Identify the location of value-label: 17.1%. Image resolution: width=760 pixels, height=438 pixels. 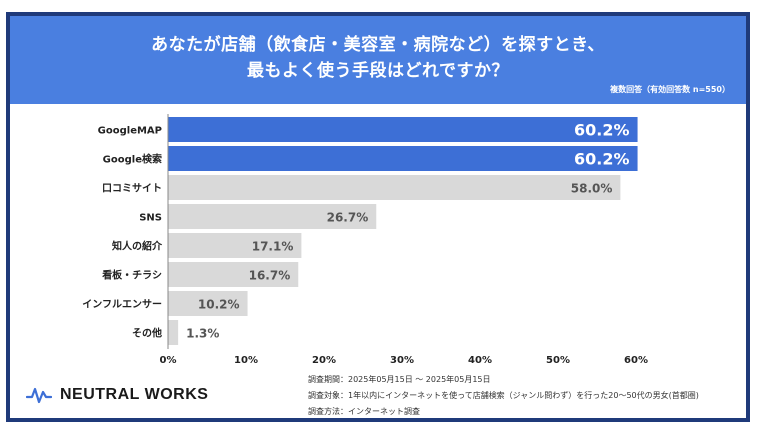
(273, 247).